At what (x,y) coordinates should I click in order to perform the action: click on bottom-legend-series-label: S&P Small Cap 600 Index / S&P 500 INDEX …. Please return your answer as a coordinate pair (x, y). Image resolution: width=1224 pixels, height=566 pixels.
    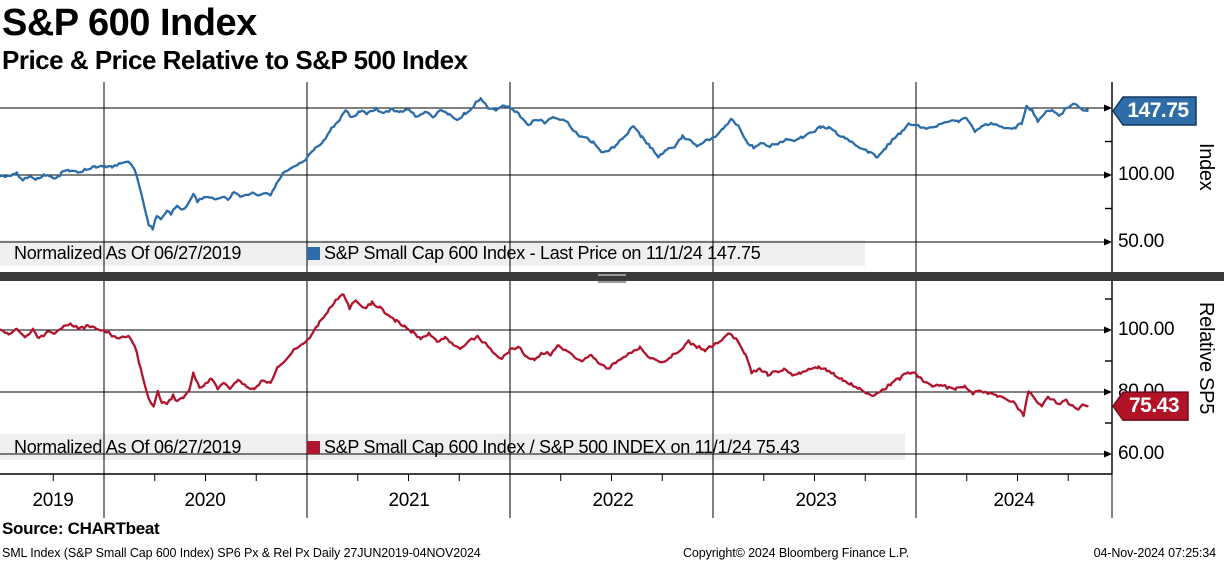
    Looking at the image, I should click on (562, 447).